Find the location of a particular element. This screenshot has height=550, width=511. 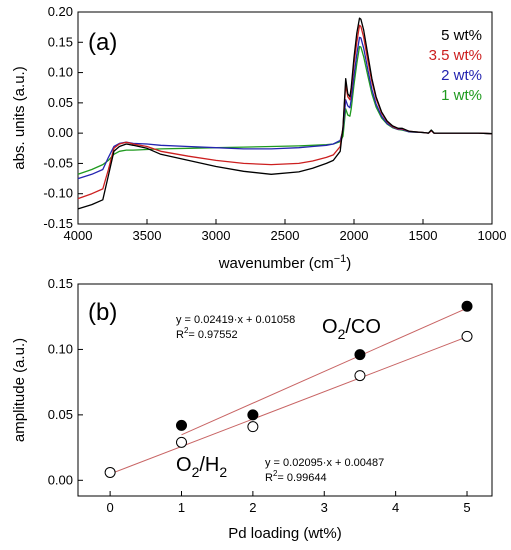

panel-b-label: (b) is located at coordinates (102, 312).